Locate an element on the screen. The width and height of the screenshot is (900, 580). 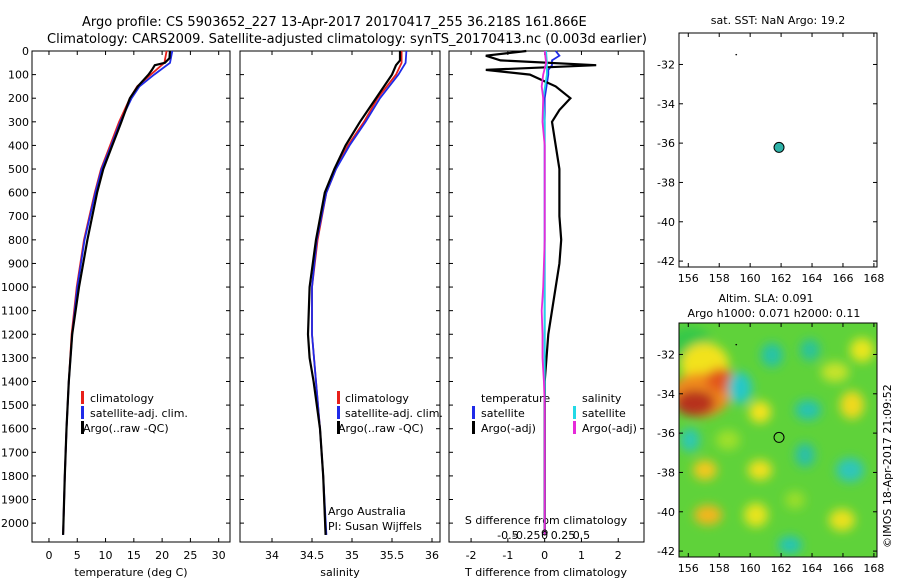
y-tick-label: 700 is located at coordinates (18, 216).